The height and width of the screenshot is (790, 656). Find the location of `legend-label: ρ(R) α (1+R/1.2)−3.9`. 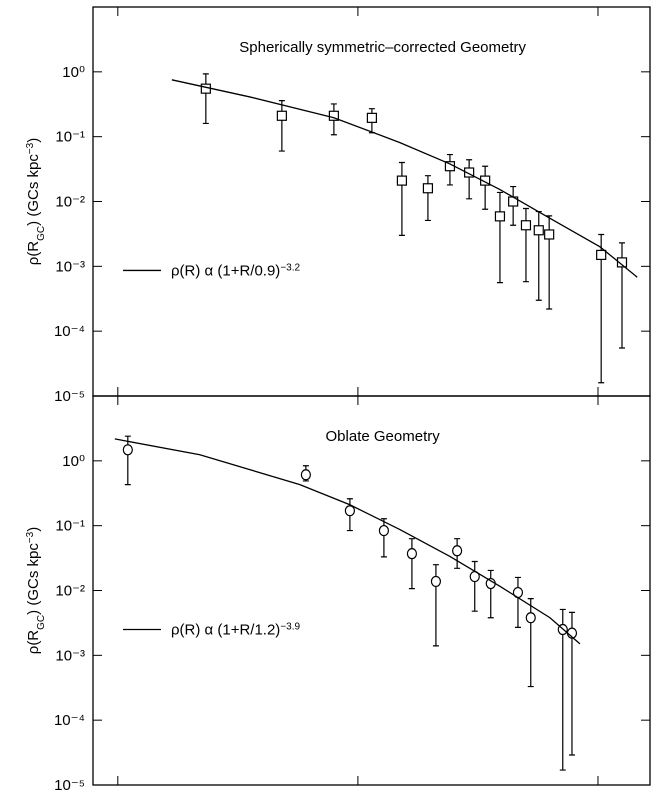

legend-label: ρ(R) α (1+R/1.2)−3.9 is located at coordinates (235, 630).